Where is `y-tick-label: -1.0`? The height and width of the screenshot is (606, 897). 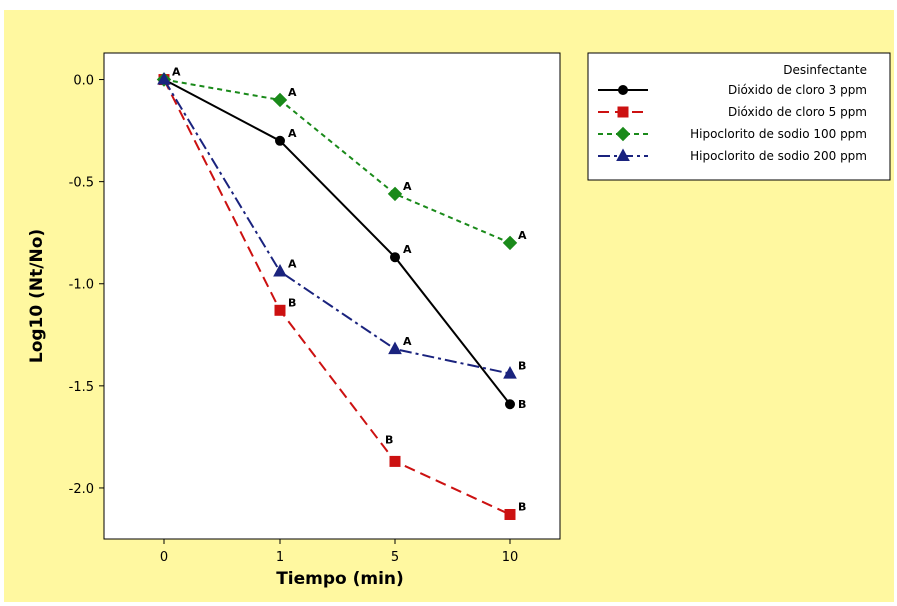 y-tick-label: -1.0 is located at coordinates (81, 285).